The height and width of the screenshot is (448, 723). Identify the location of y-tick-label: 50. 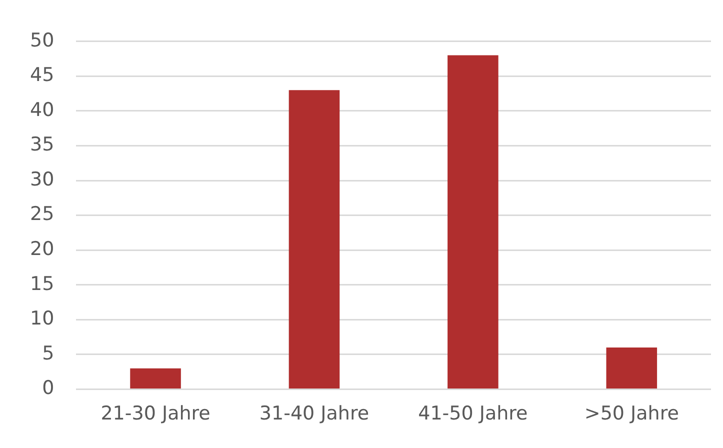
(42, 40).